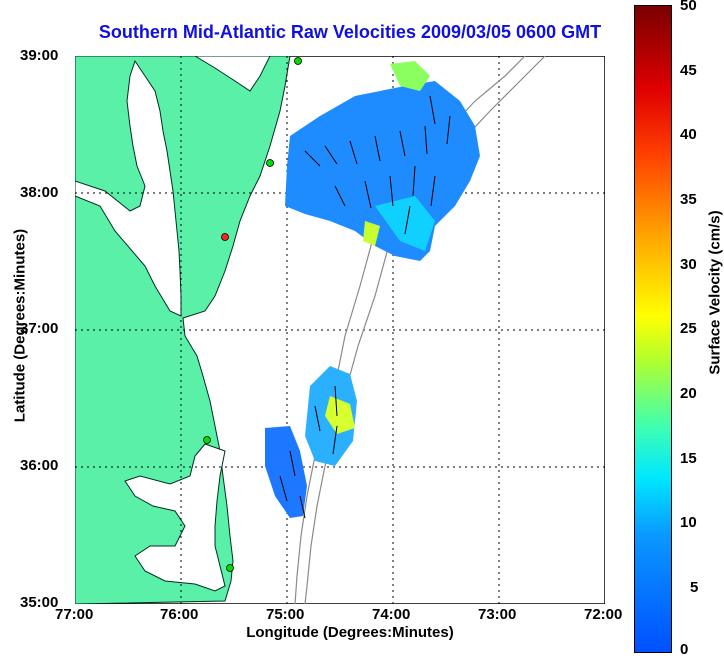  Describe the element at coordinates (688, 199) in the screenshot. I see `colorbar-tick: 35` at that location.